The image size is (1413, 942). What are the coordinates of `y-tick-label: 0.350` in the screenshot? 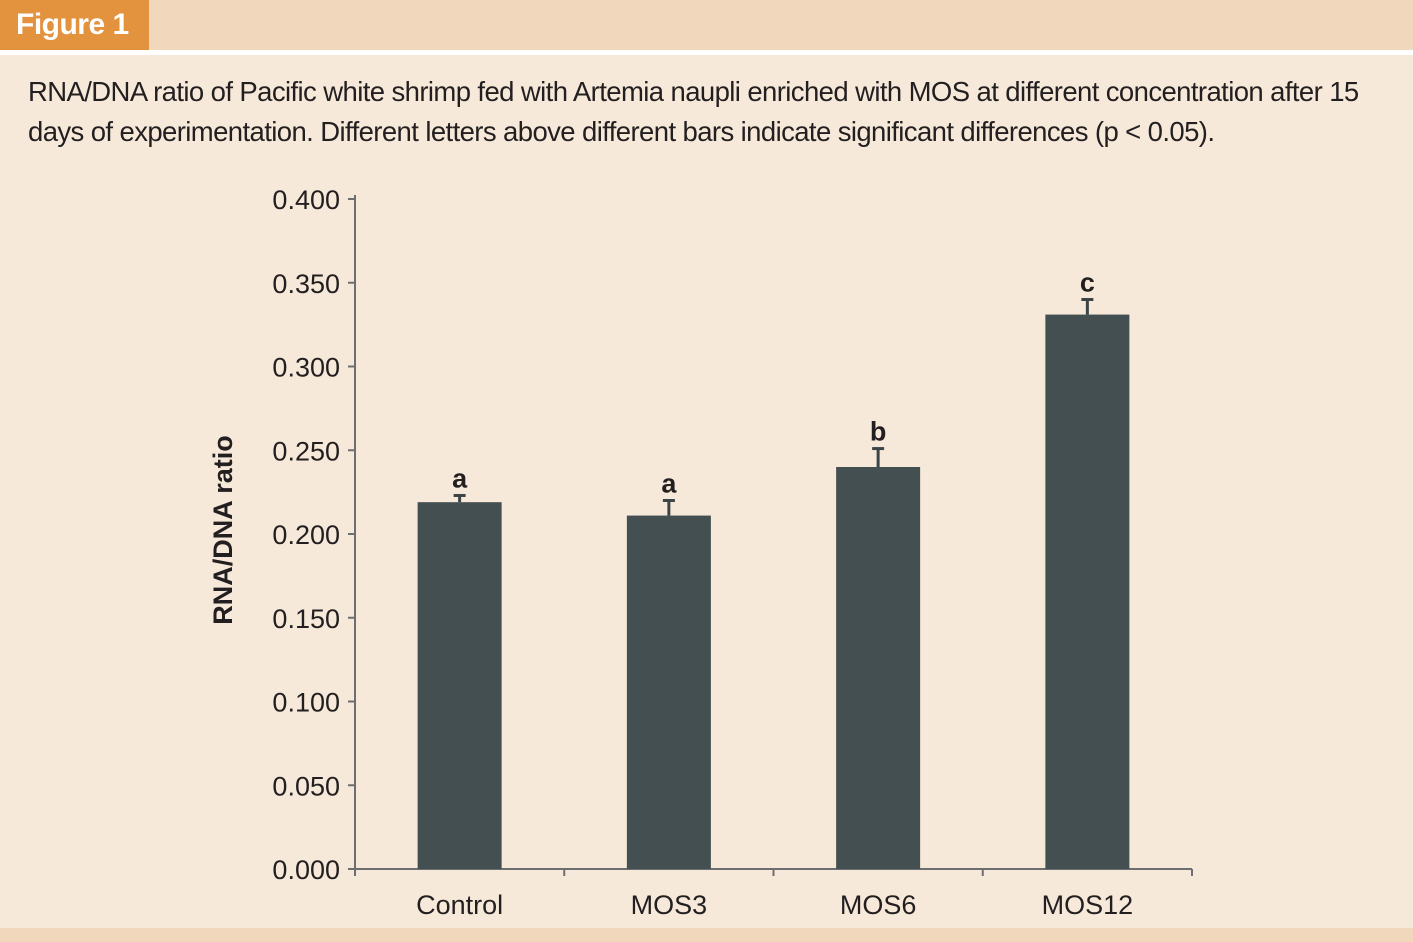 It's located at (306, 284).